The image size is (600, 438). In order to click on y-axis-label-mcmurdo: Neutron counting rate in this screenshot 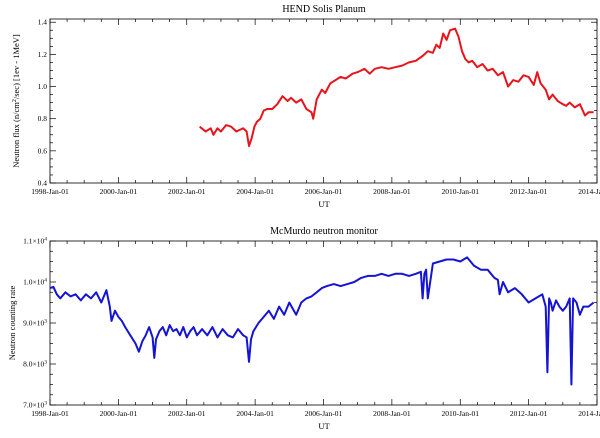, I will do `click(12, 322)`.